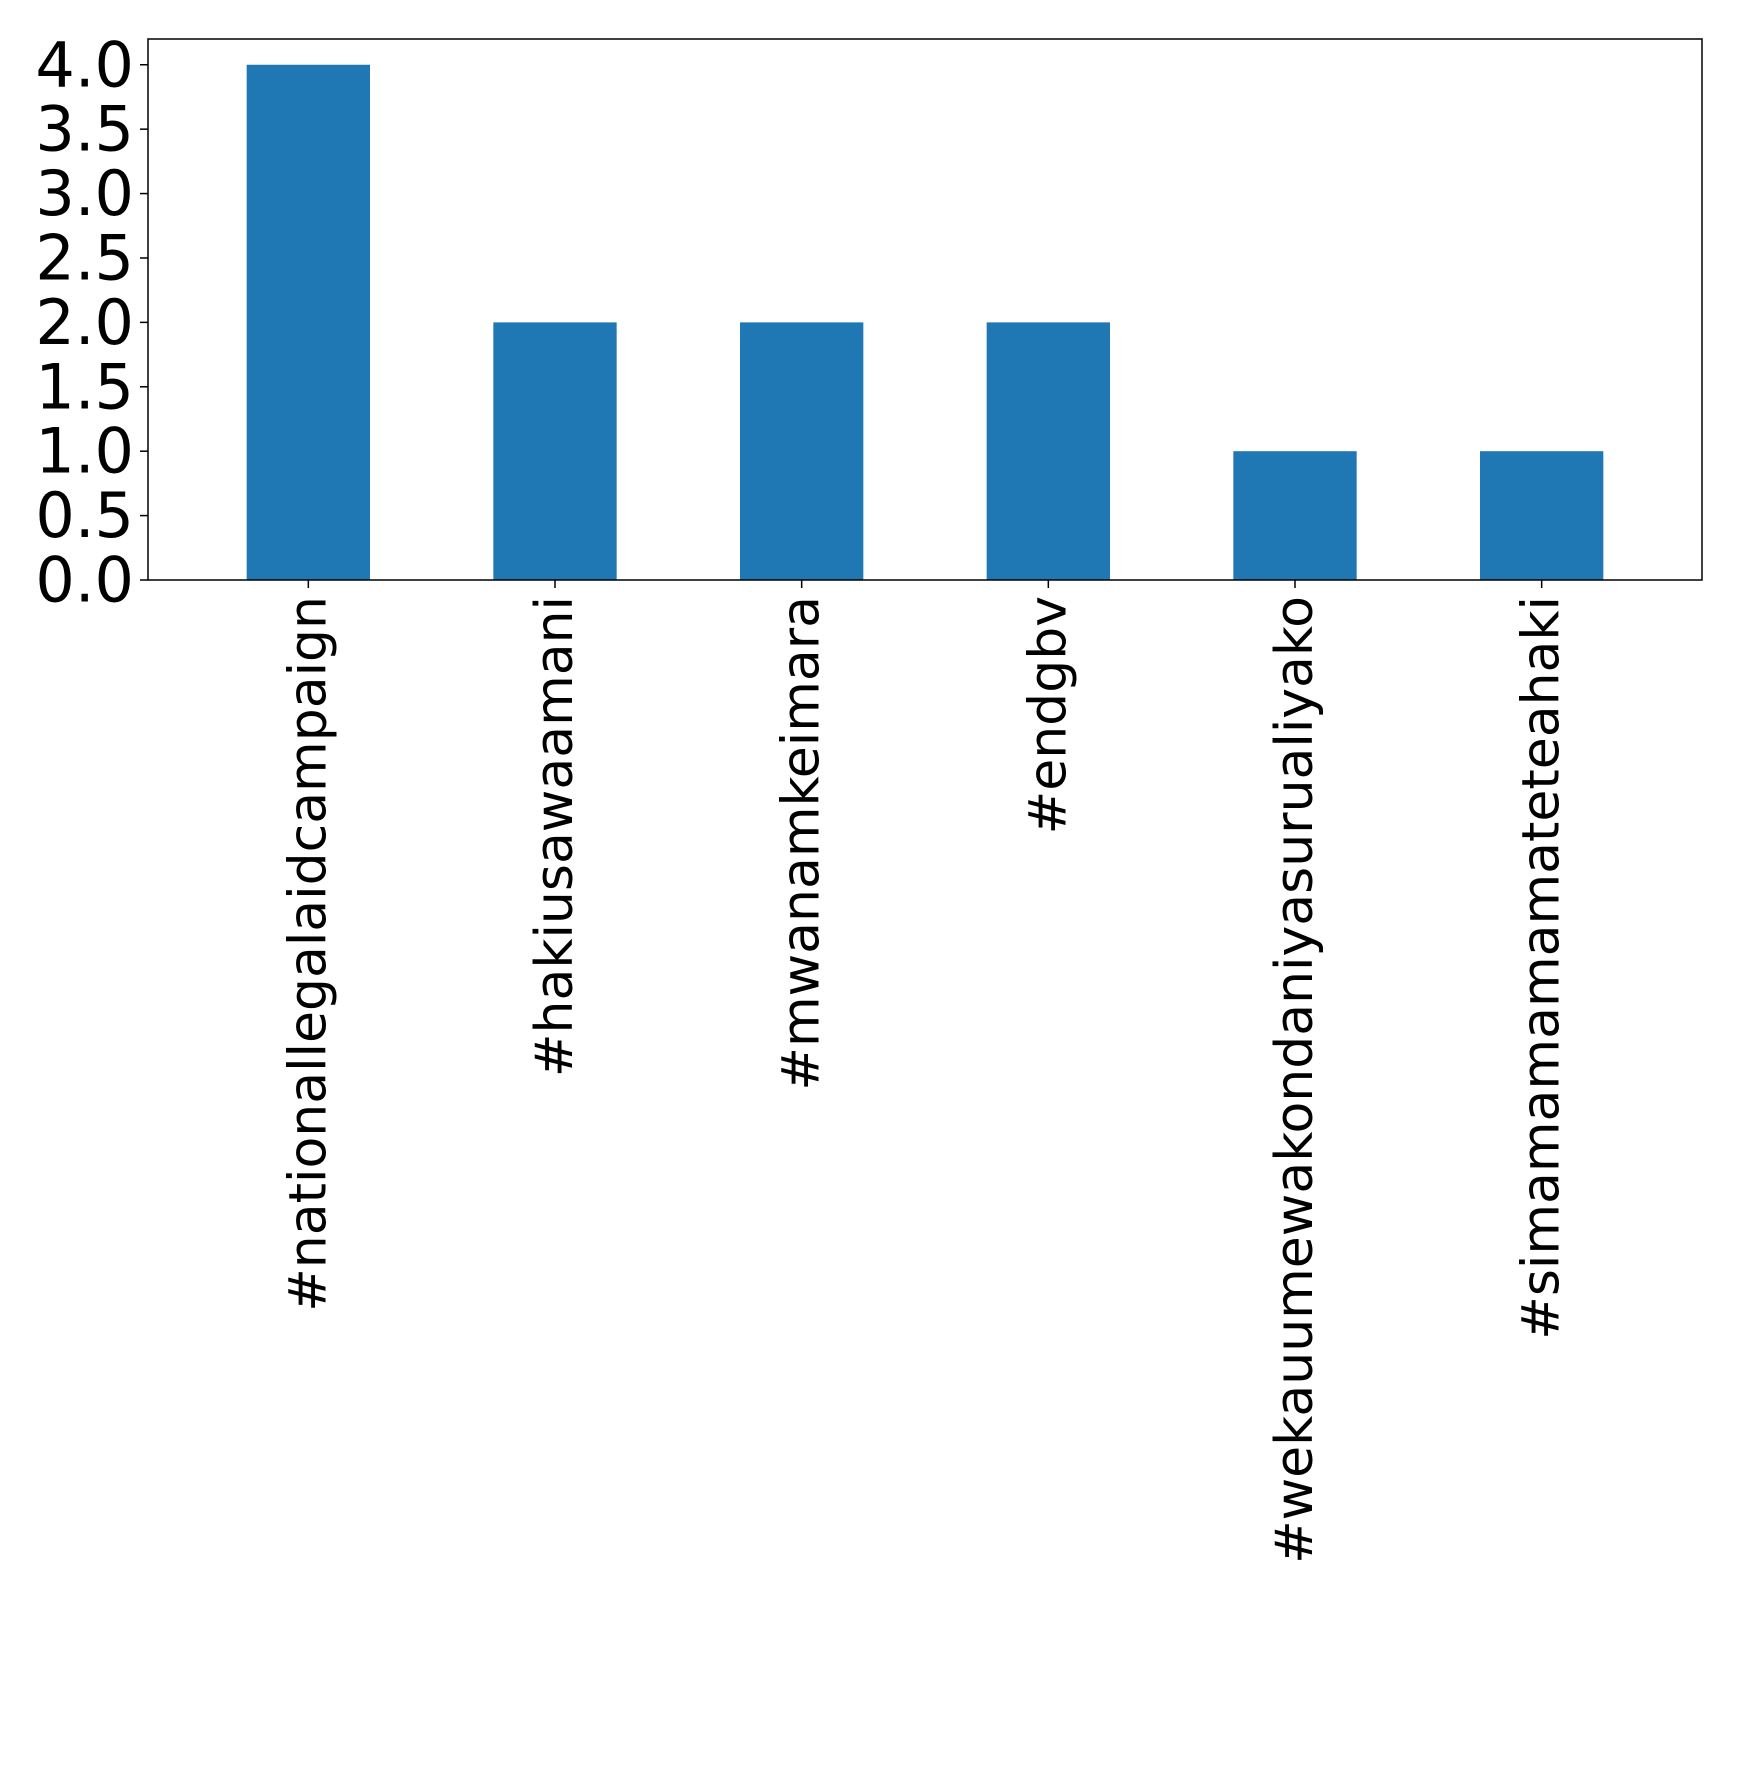  Describe the element at coordinates (308, 954) in the screenshot. I see `x-tick-label: #nationallegalaidcampaign` at that location.